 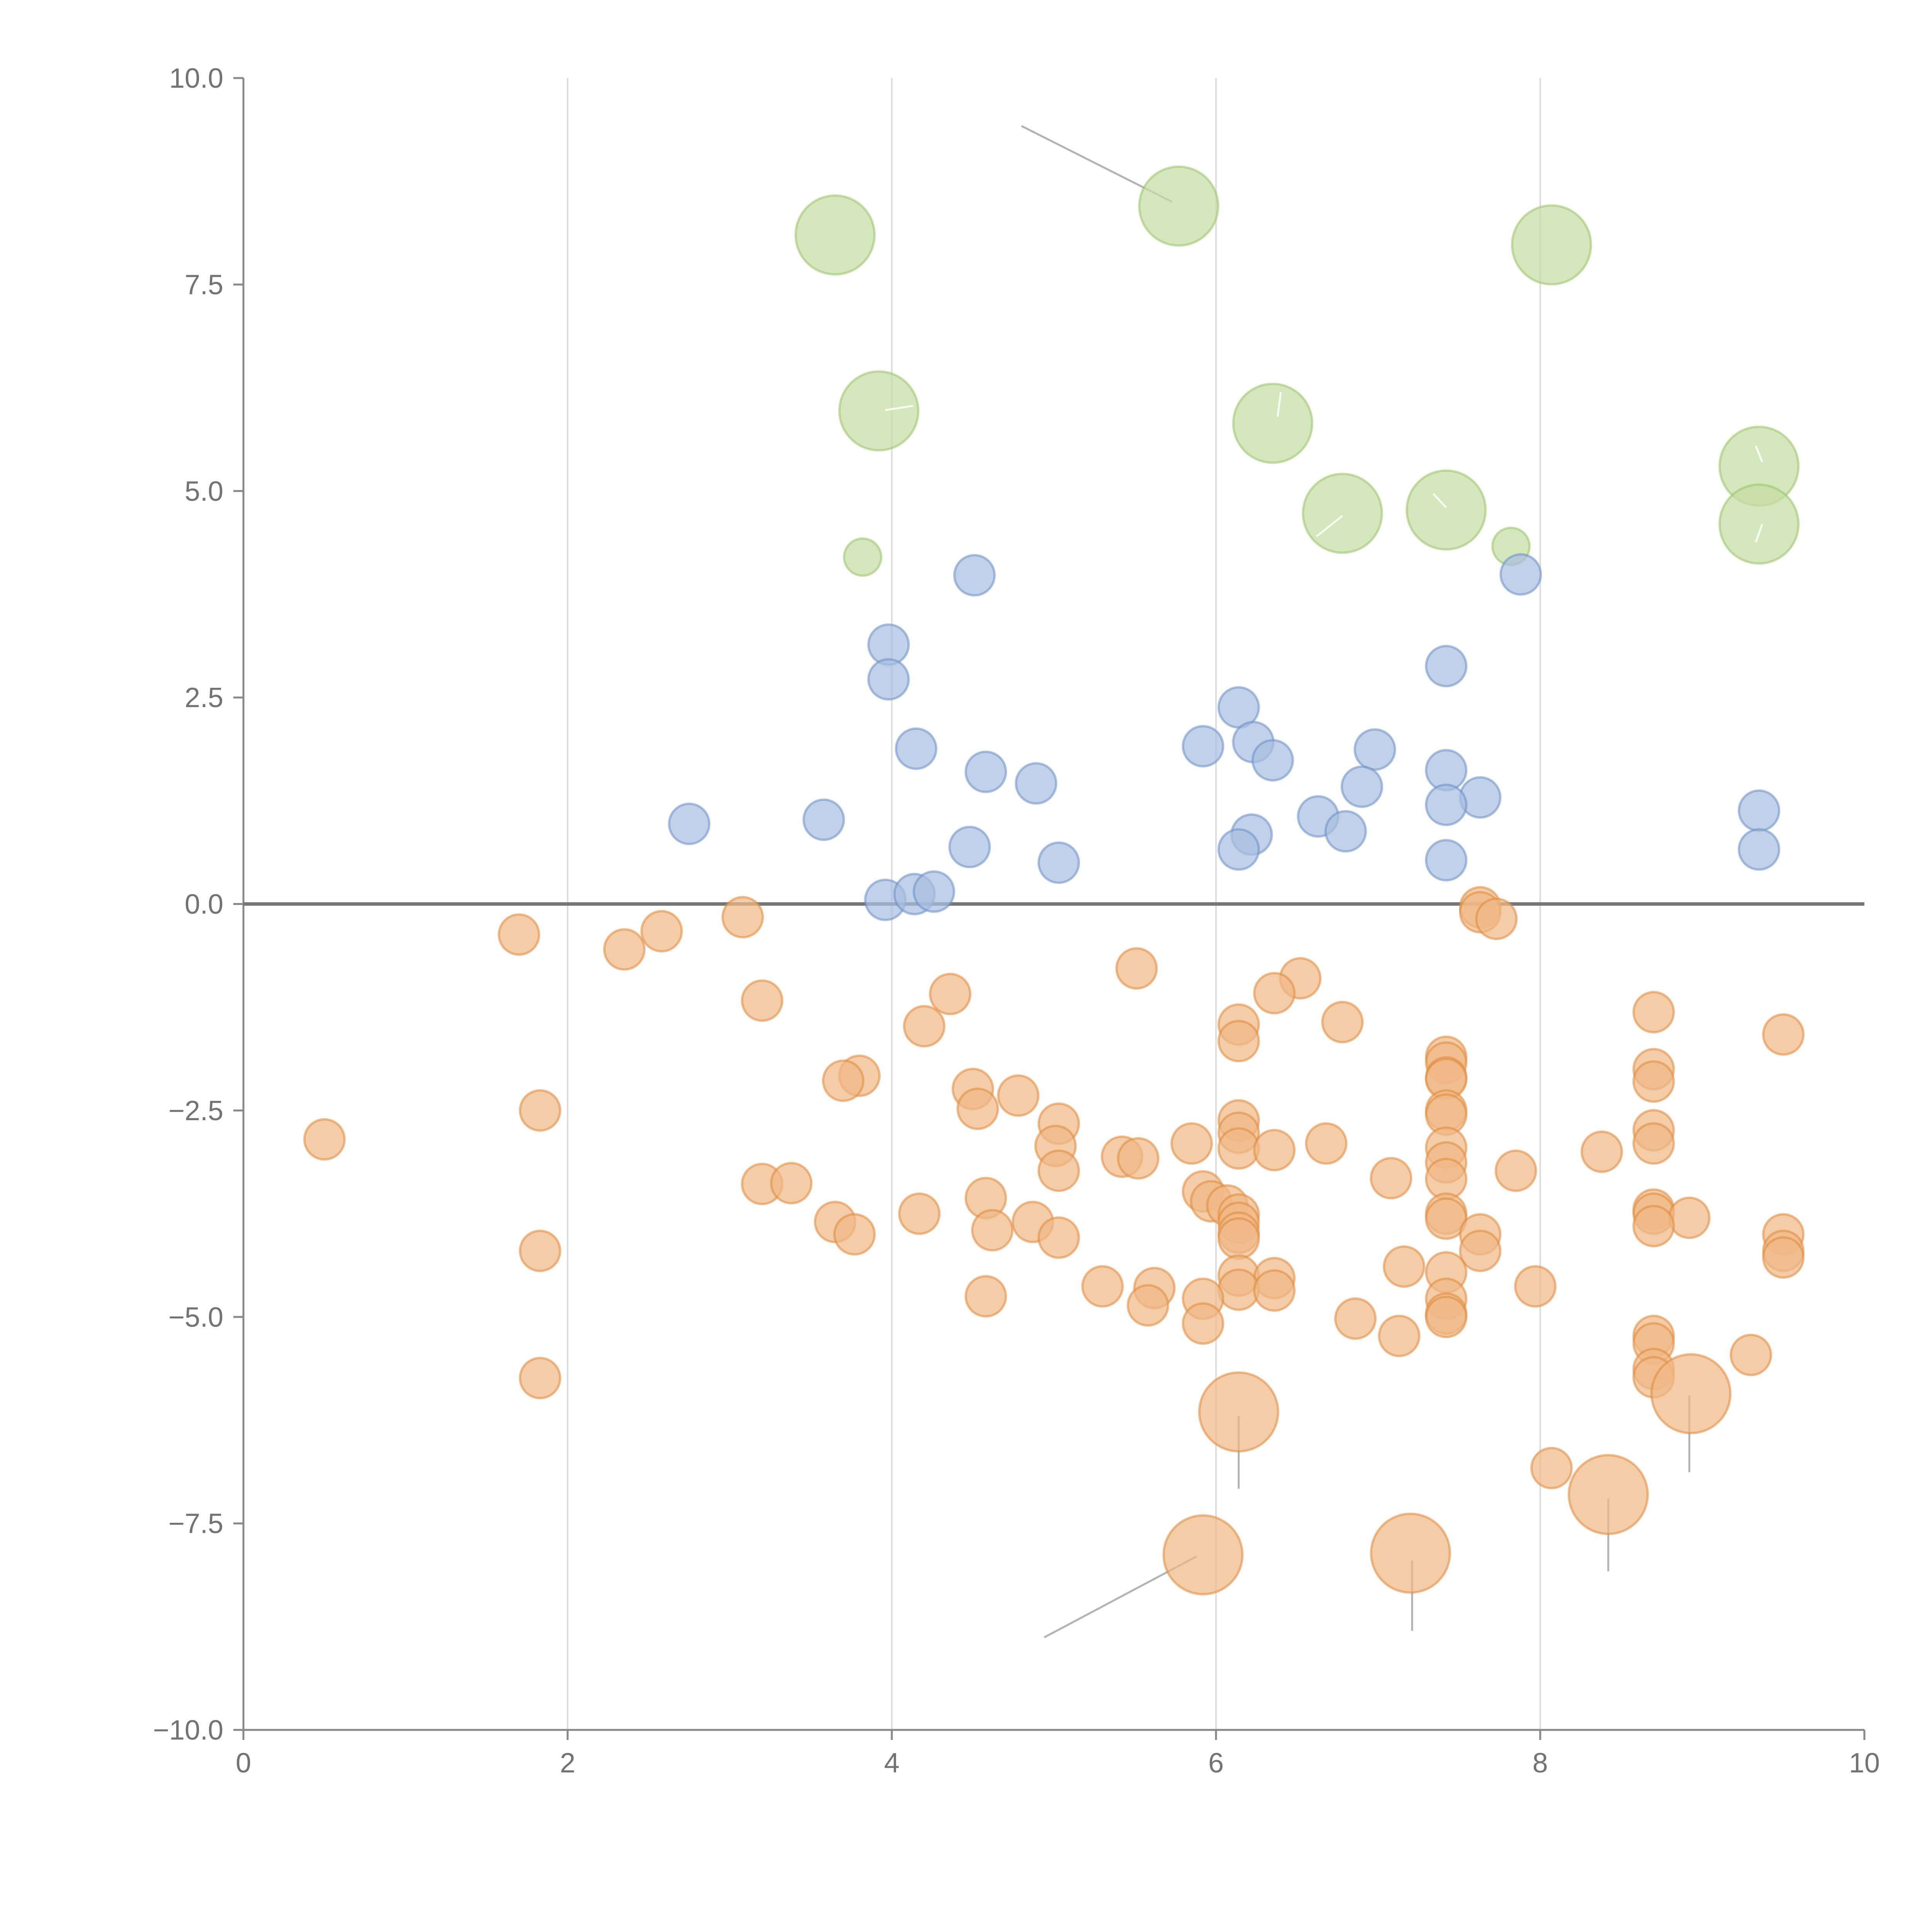 I want to click on x-tick-label: 2, so click(x=567, y=1764).